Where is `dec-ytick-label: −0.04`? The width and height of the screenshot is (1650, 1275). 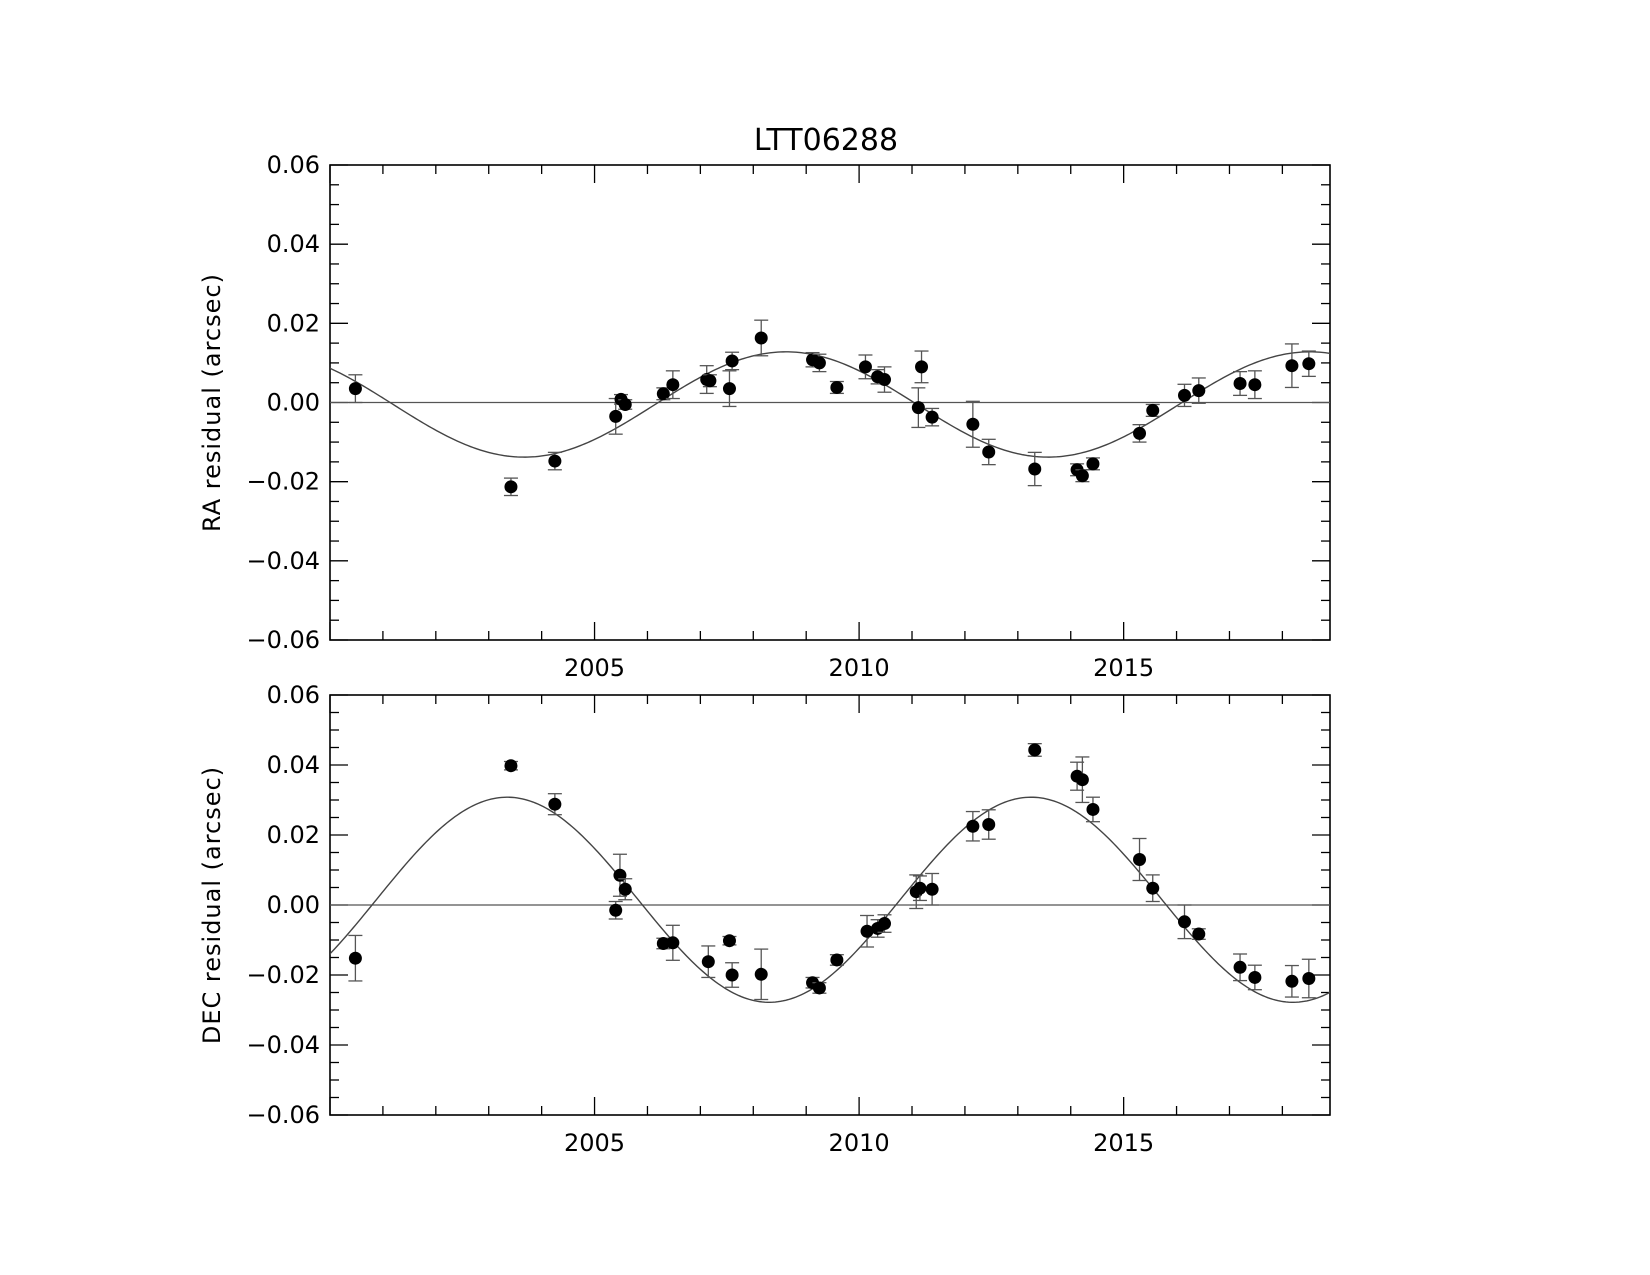 dec-ytick-label: −0.04 is located at coordinates (283, 1045).